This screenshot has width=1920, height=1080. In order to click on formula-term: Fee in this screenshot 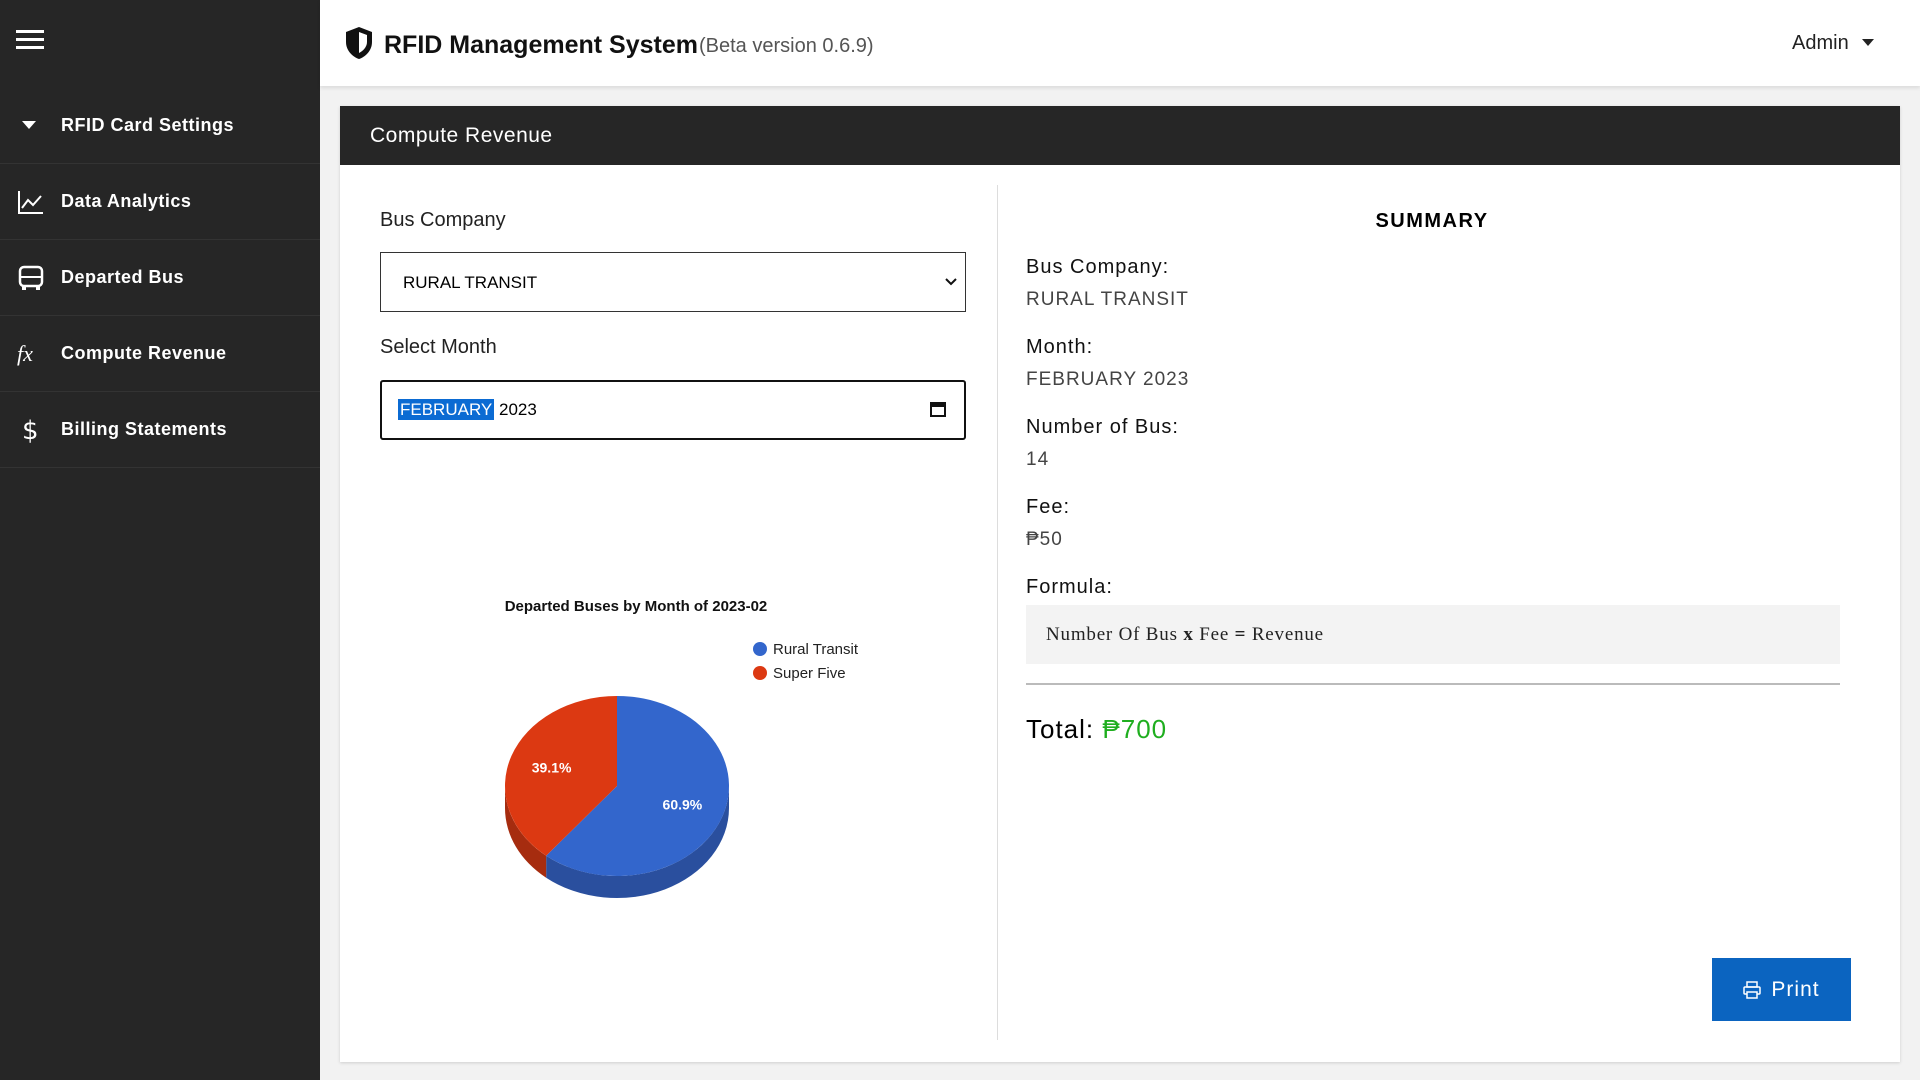, I will do `click(1214, 634)`.